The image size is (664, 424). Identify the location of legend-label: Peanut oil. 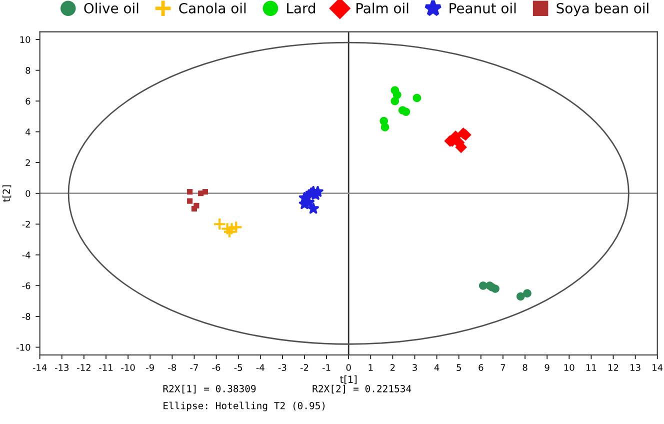
(483, 8).